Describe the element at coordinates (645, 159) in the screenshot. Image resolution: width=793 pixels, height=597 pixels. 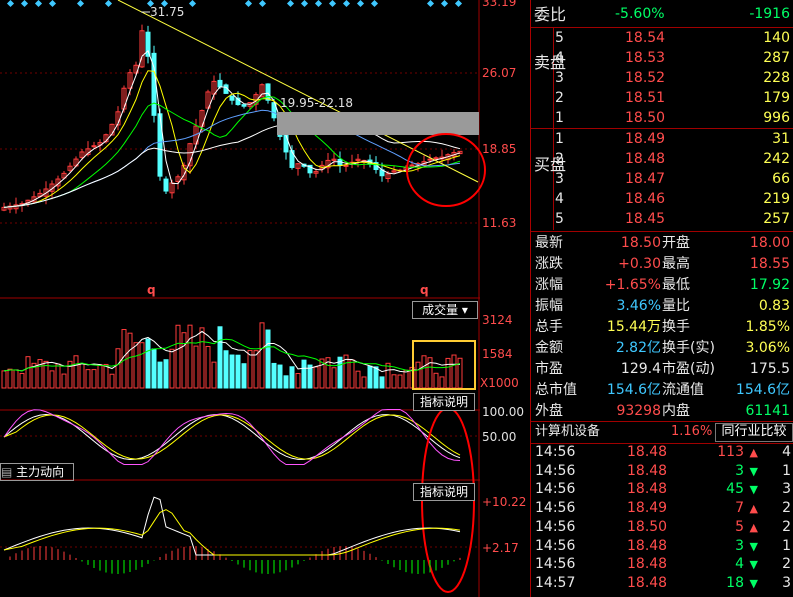
I see `buy-price: 18.48` at that location.